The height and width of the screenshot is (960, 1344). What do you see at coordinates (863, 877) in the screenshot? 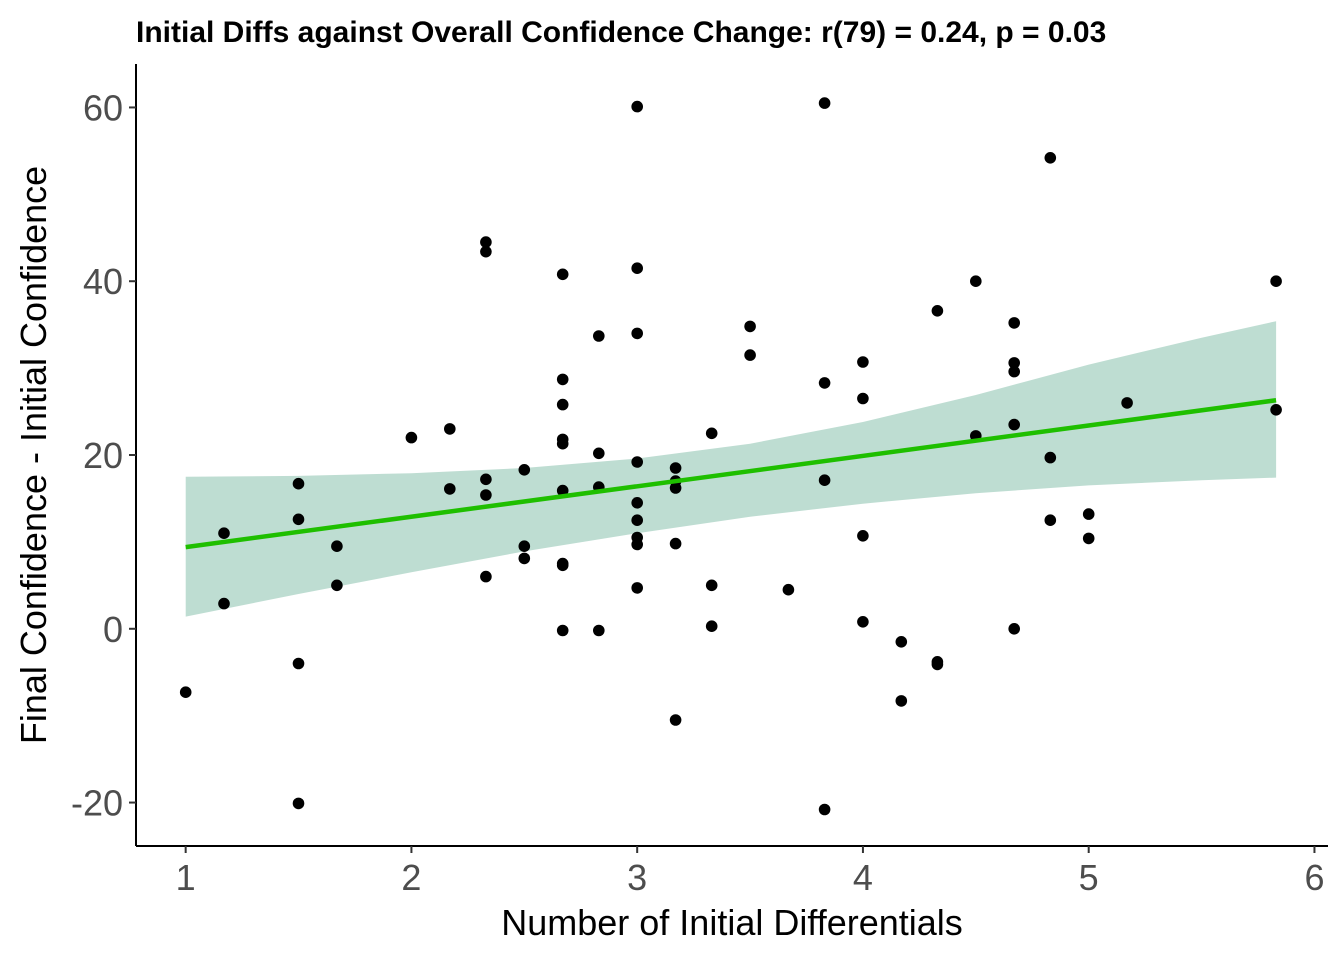
I see `x-tick-label: 4` at bounding box center [863, 877].